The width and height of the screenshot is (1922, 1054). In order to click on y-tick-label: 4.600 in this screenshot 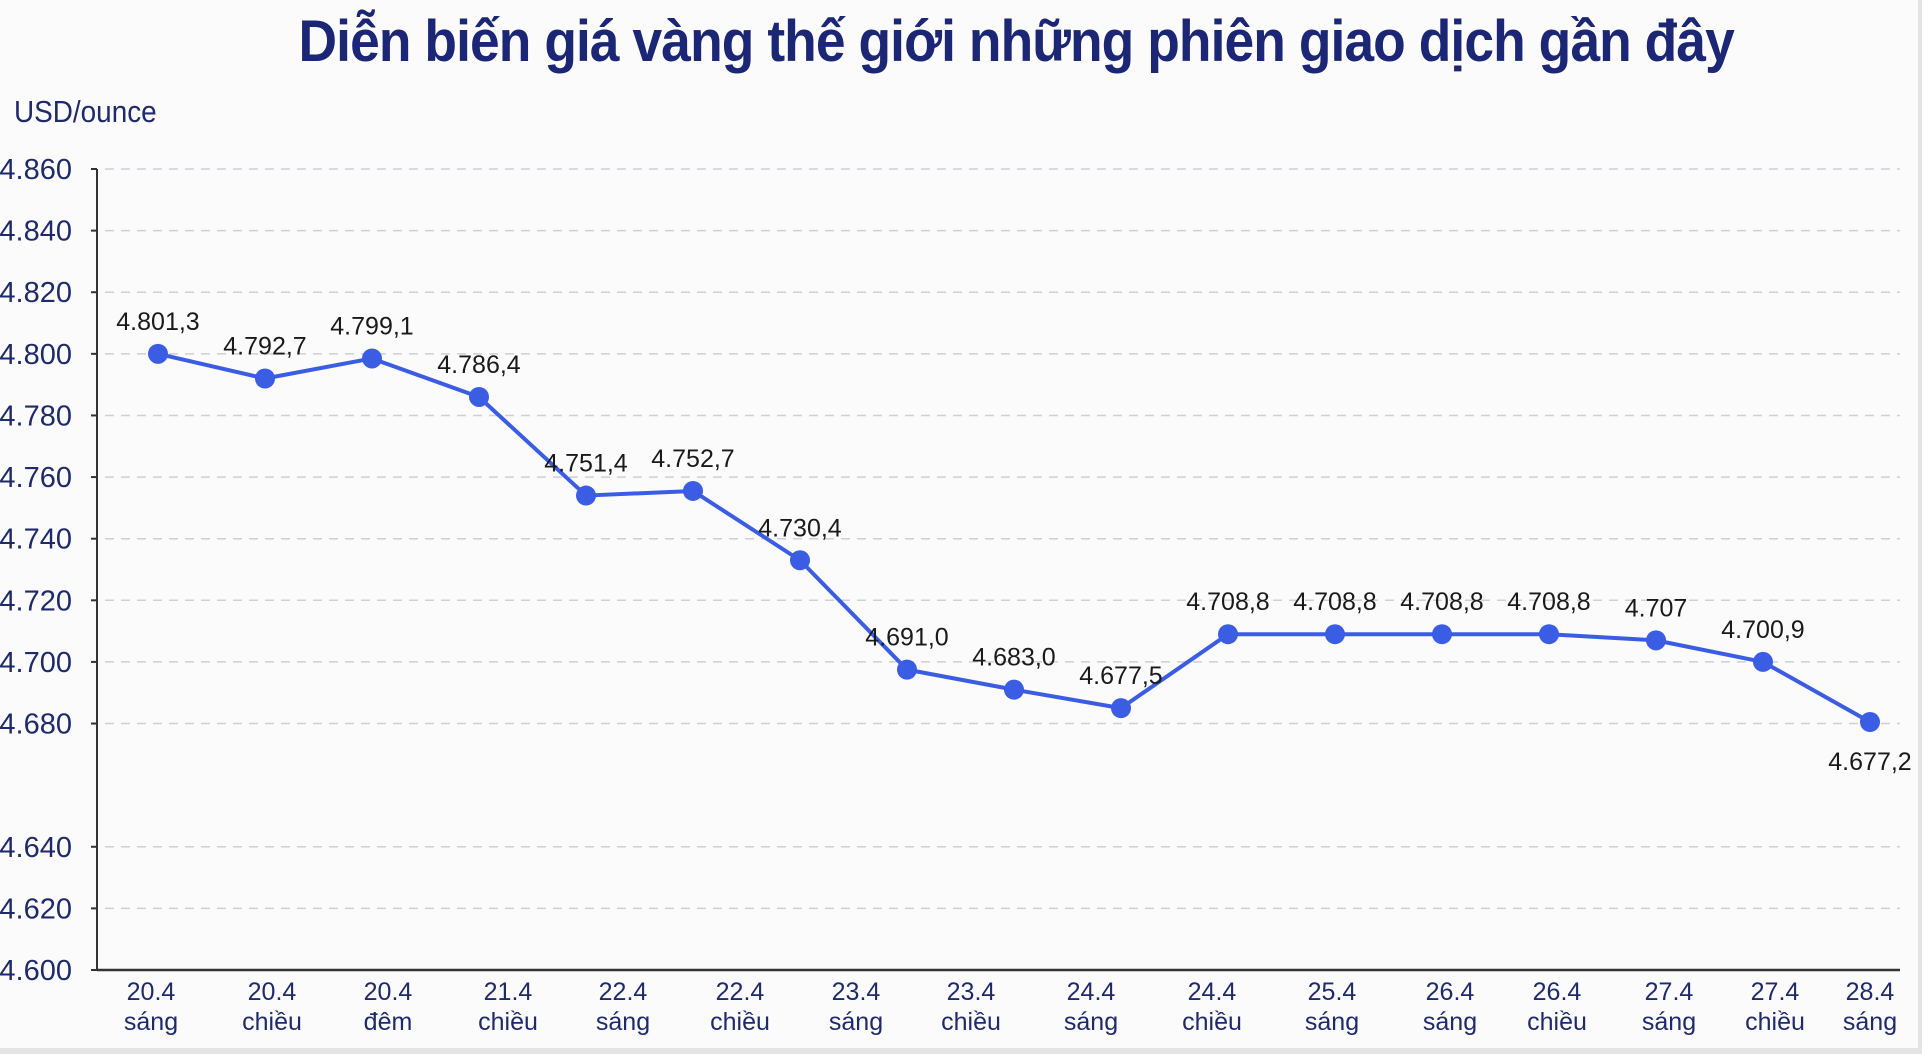, I will do `click(36, 971)`.